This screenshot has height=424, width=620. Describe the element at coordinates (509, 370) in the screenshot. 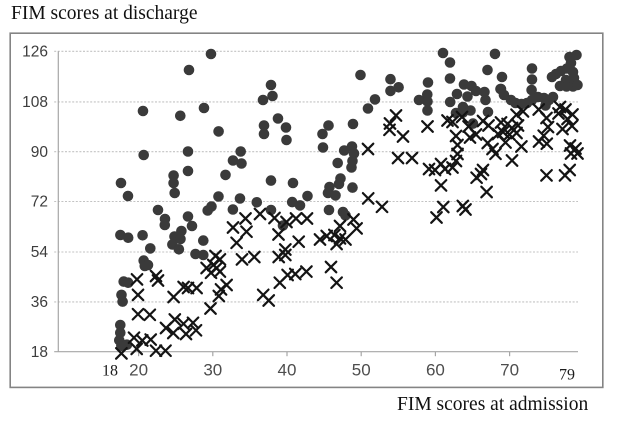

I see `svg-text: 70` at that location.